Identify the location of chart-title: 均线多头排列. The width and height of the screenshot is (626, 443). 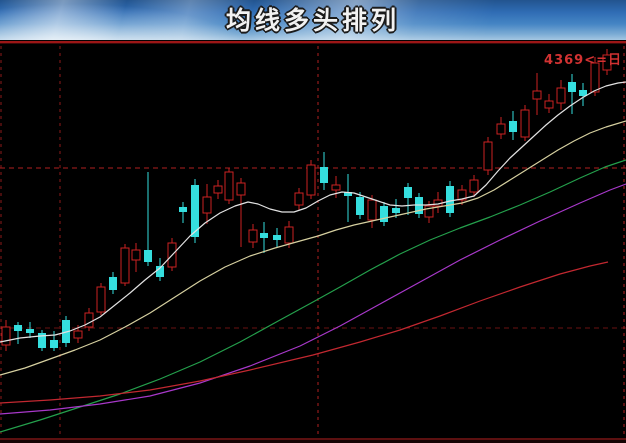
(312, 20).